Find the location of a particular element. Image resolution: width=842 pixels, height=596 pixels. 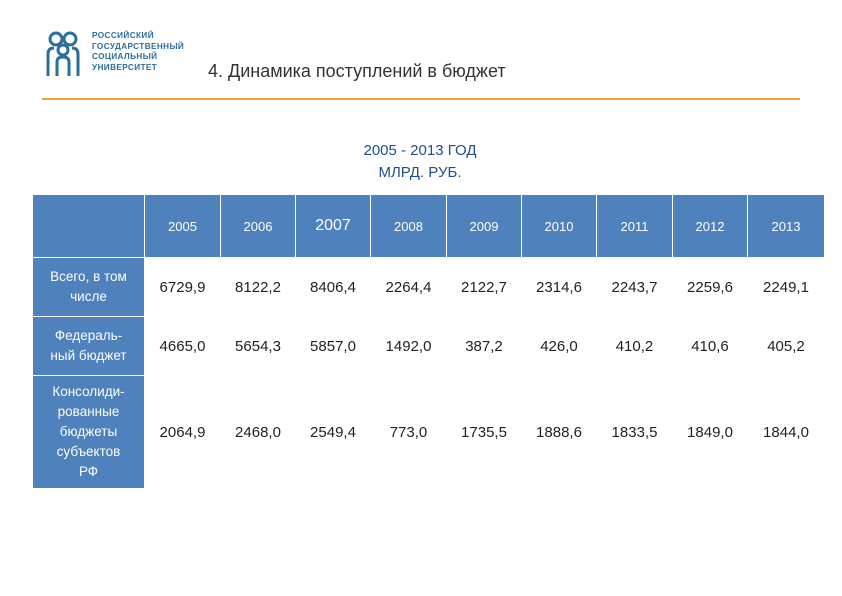

row-label-line: рованные is located at coordinates (88, 411).